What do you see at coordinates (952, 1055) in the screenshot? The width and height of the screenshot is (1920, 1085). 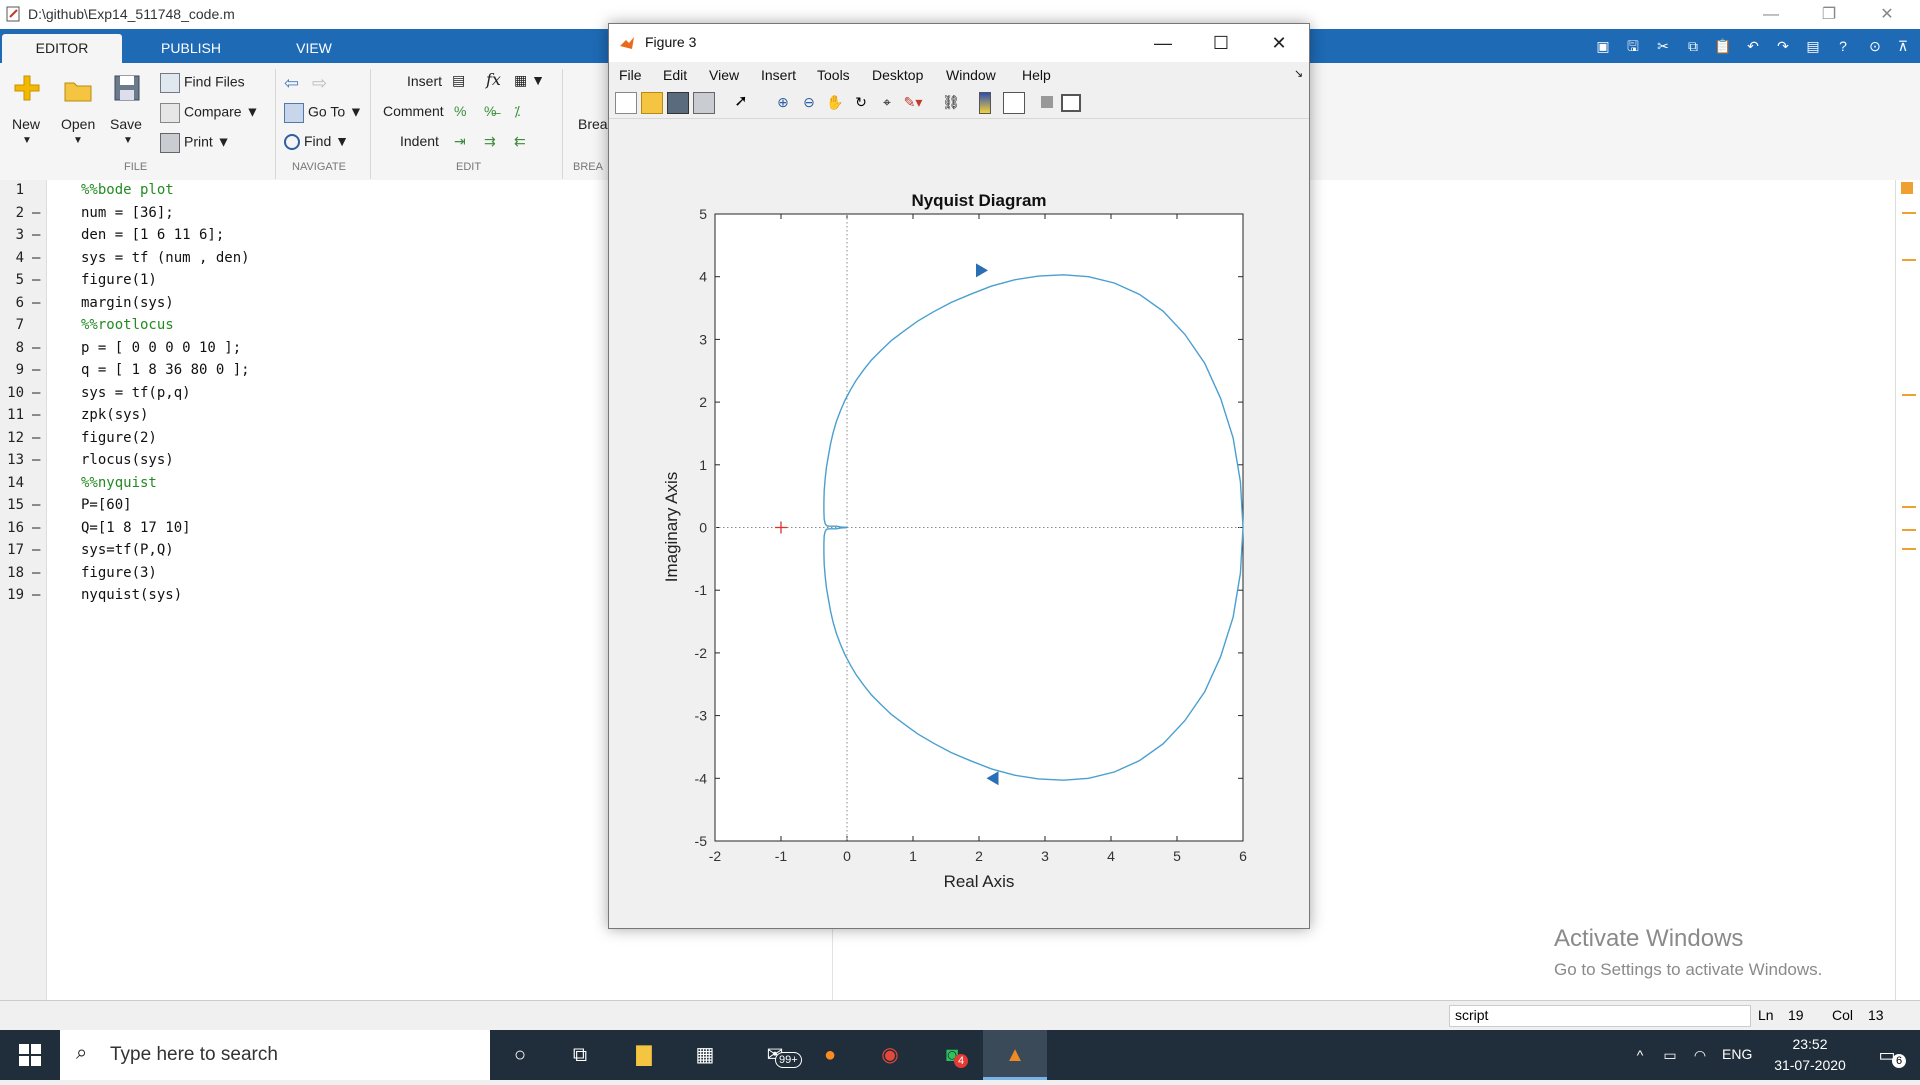 I see `whatsapp-icon: ◙ 4` at bounding box center [952, 1055].